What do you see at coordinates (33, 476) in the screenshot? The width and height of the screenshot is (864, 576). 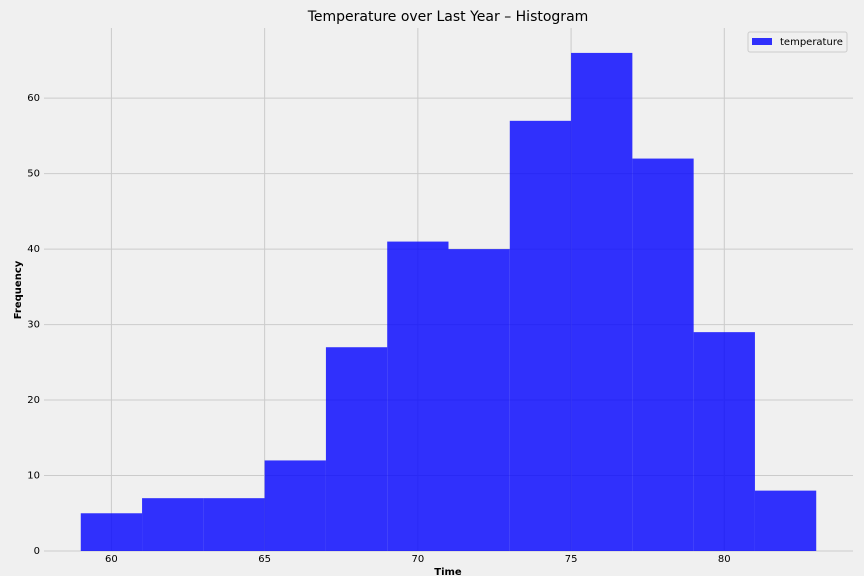 I see `y-tick-label: 10` at bounding box center [33, 476].